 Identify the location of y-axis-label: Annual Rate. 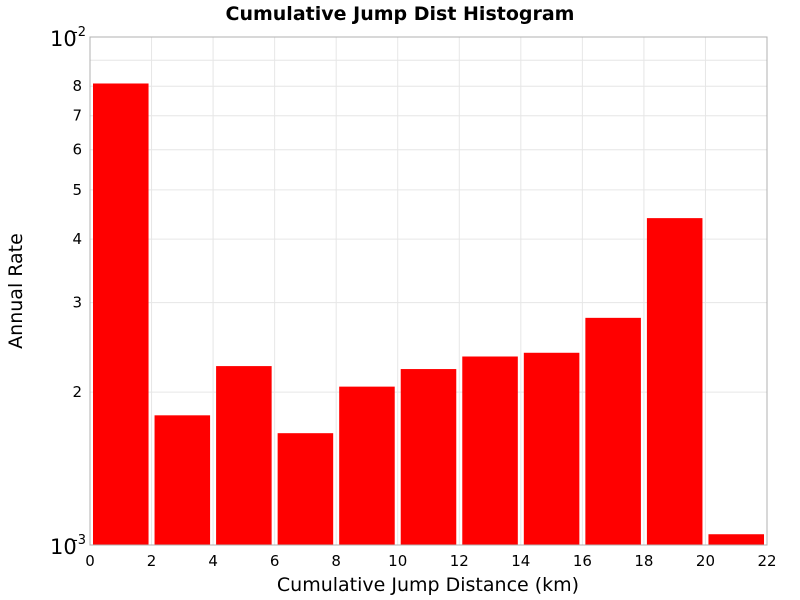
(16, 291).